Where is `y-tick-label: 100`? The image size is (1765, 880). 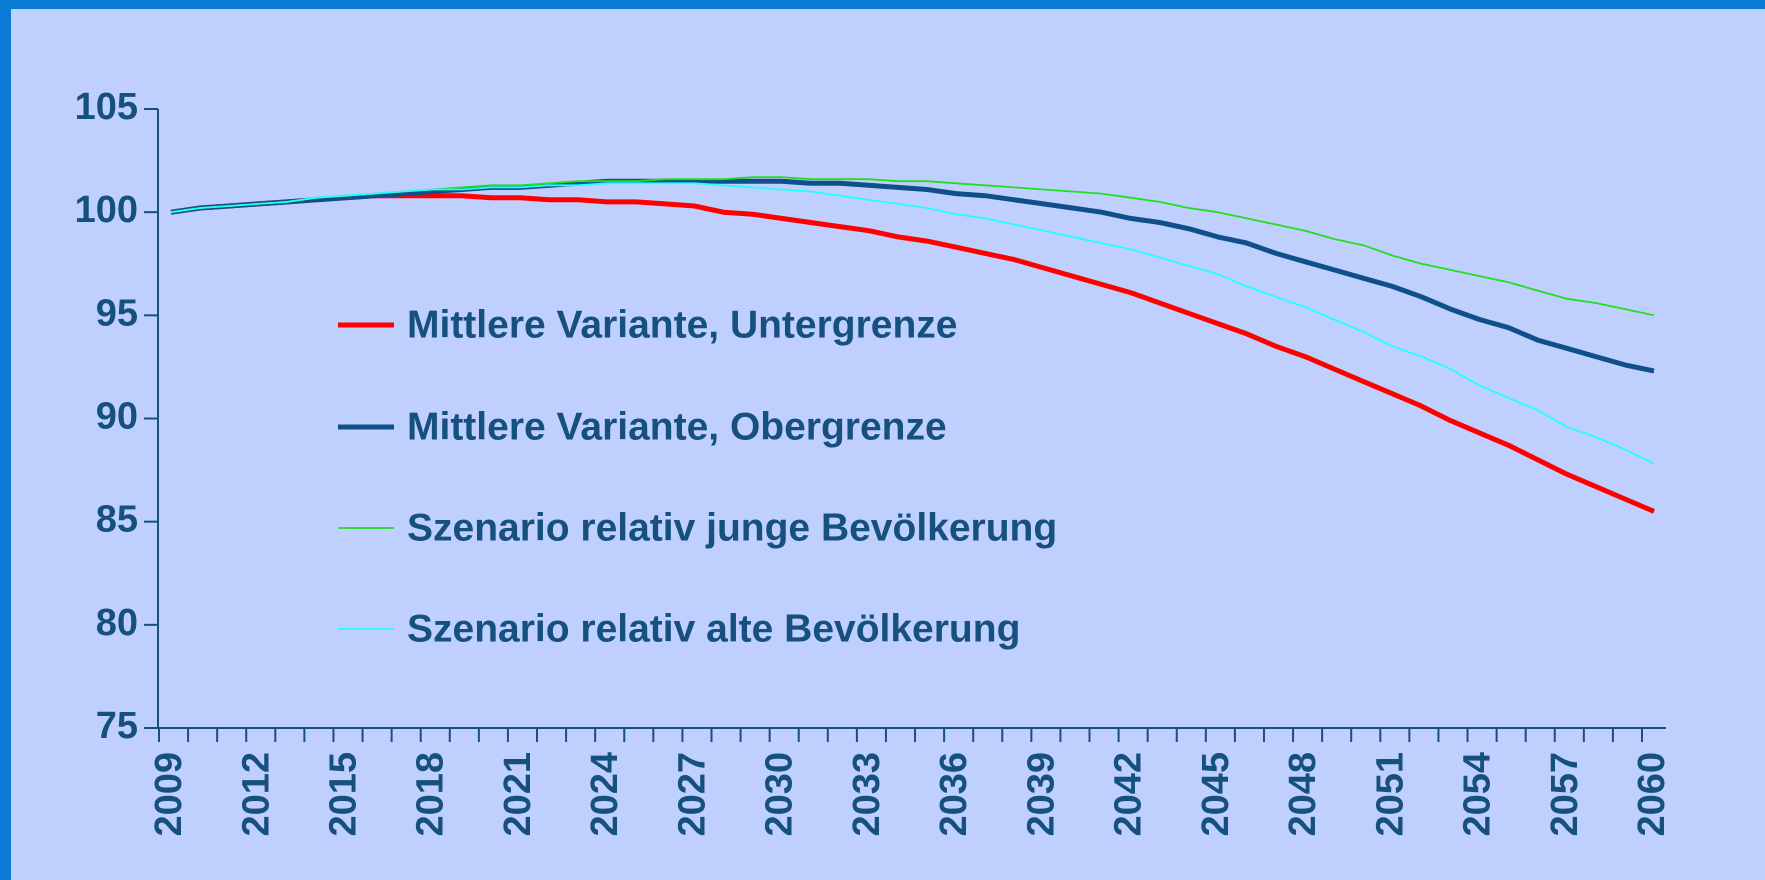 y-tick-label: 100 is located at coordinates (106, 210).